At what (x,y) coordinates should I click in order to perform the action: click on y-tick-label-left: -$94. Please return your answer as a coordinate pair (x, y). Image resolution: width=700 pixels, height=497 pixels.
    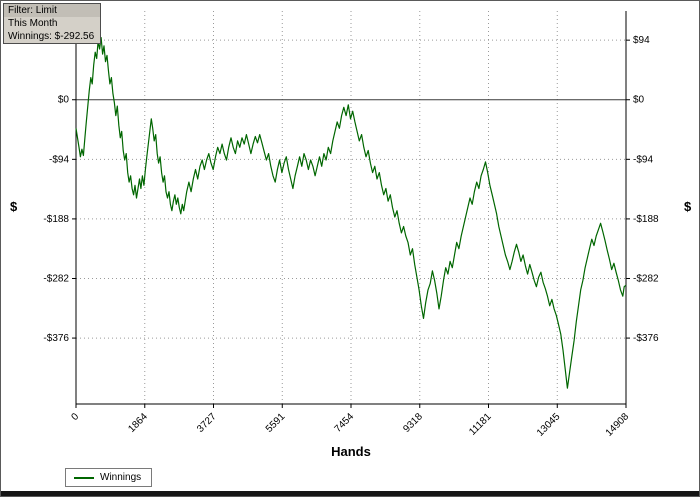
    Looking at the image, I should click on (59, 159).